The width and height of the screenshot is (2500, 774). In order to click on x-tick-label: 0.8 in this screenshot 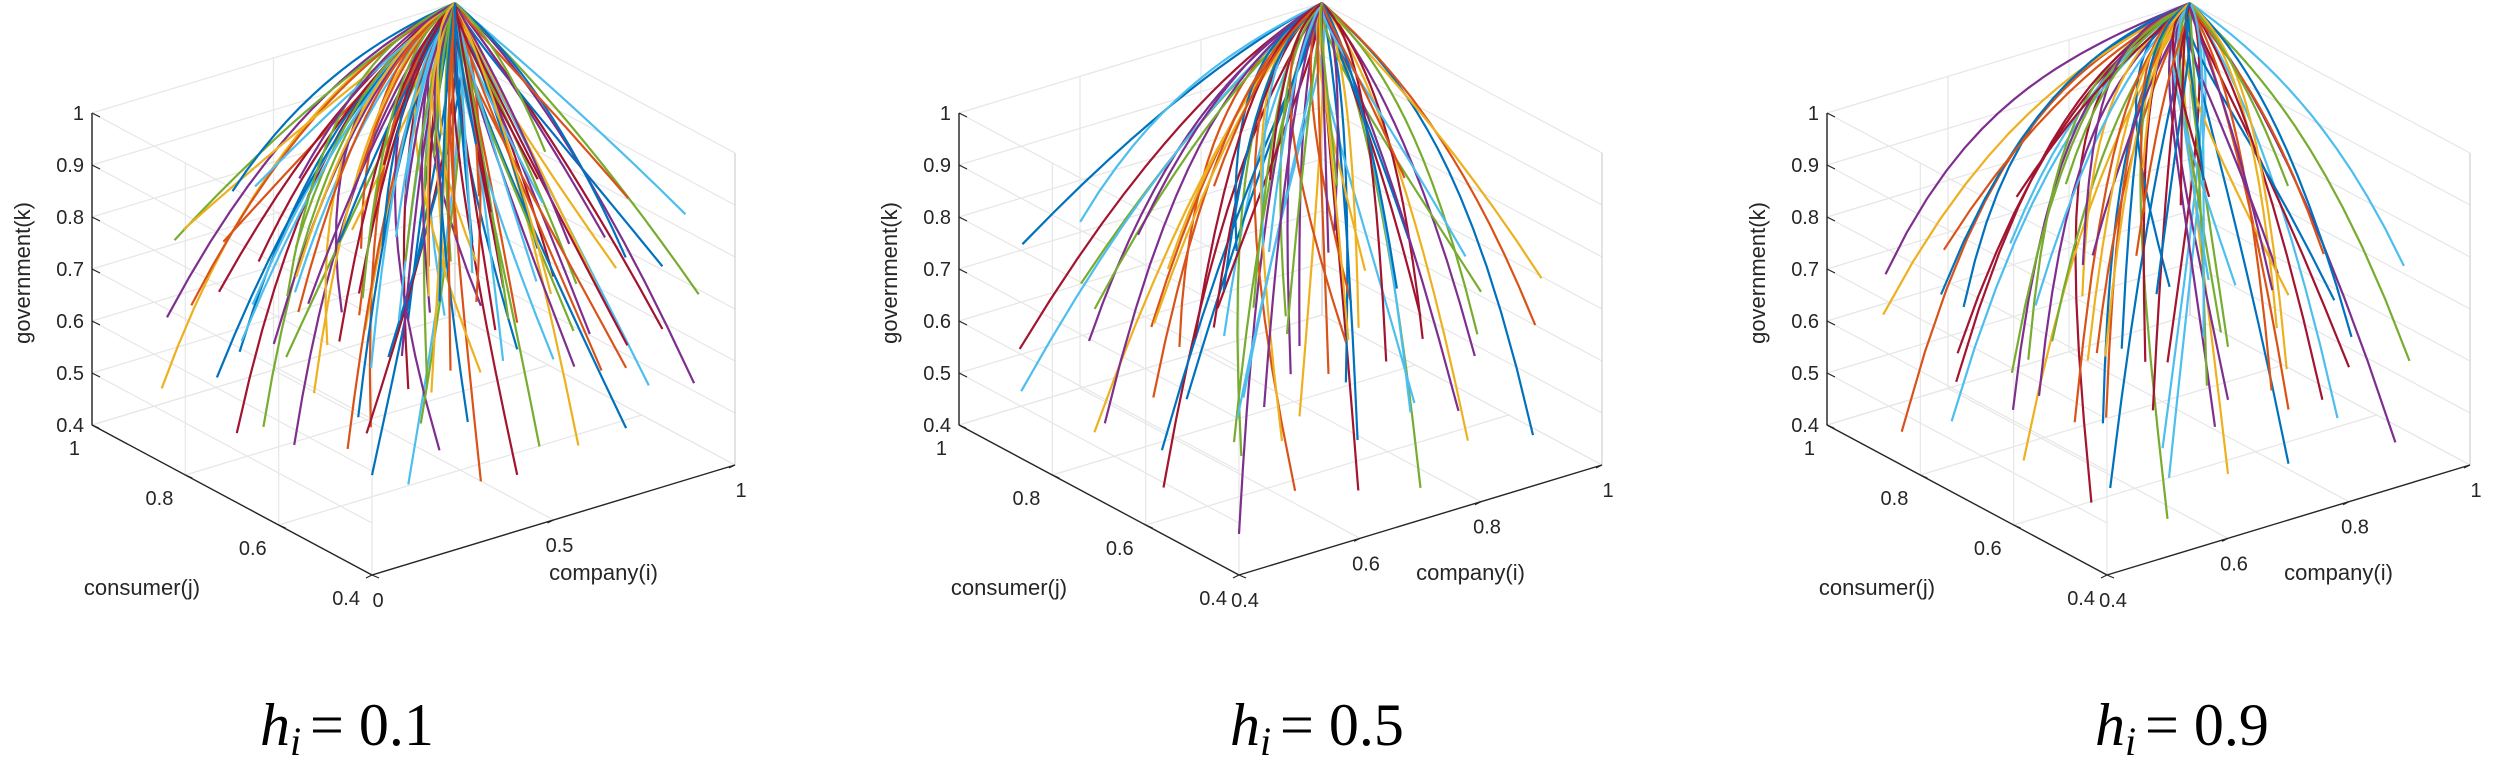, I will do `click(1487, 528)`.